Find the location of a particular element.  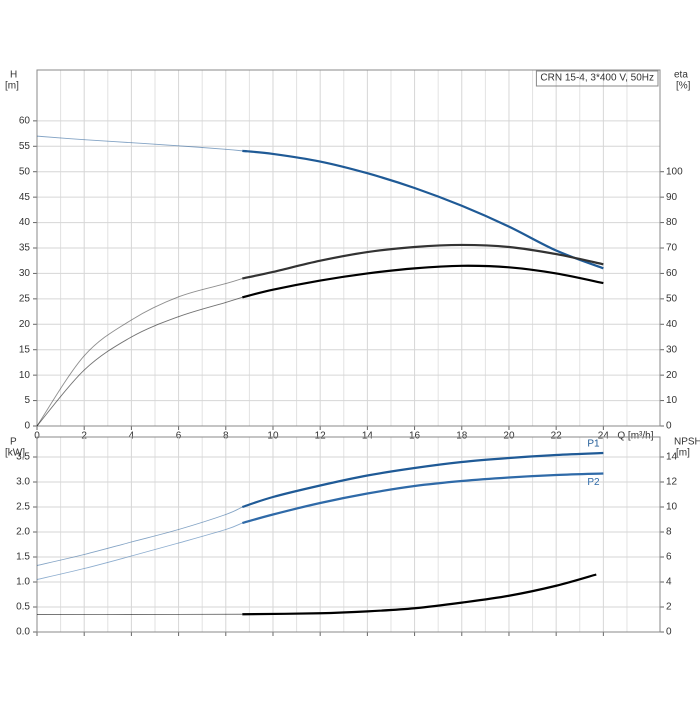

y2-tick-label: 70 is located at coordinates (672, 248).